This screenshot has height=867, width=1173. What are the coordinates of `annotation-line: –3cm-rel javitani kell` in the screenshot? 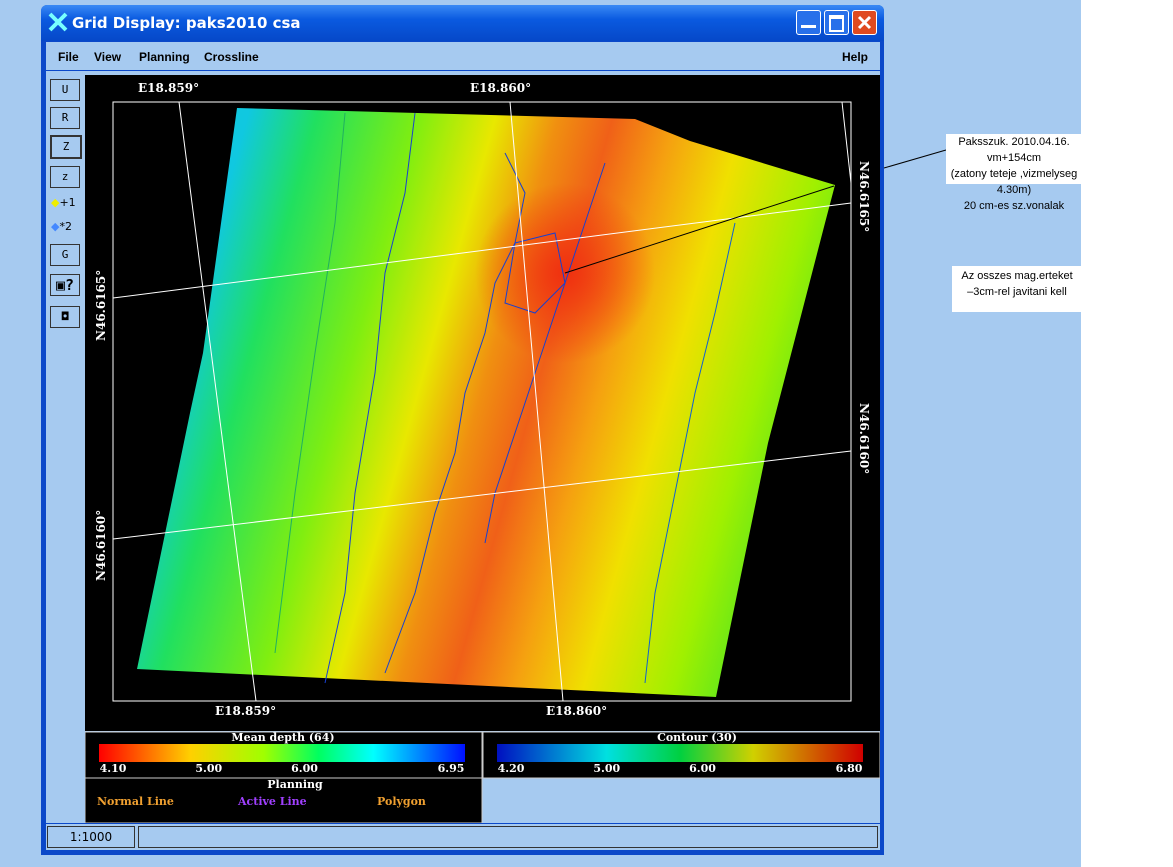 It's located at (1017, 292).